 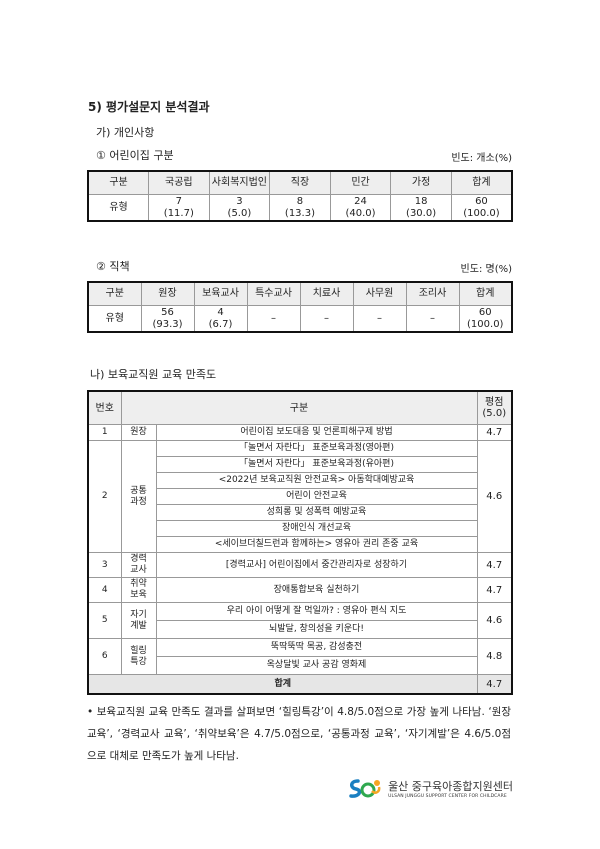 What do you see at coordinates (239, 201) in the screenshot?
I see `count-value: 3` at bounding box center [239, 201].